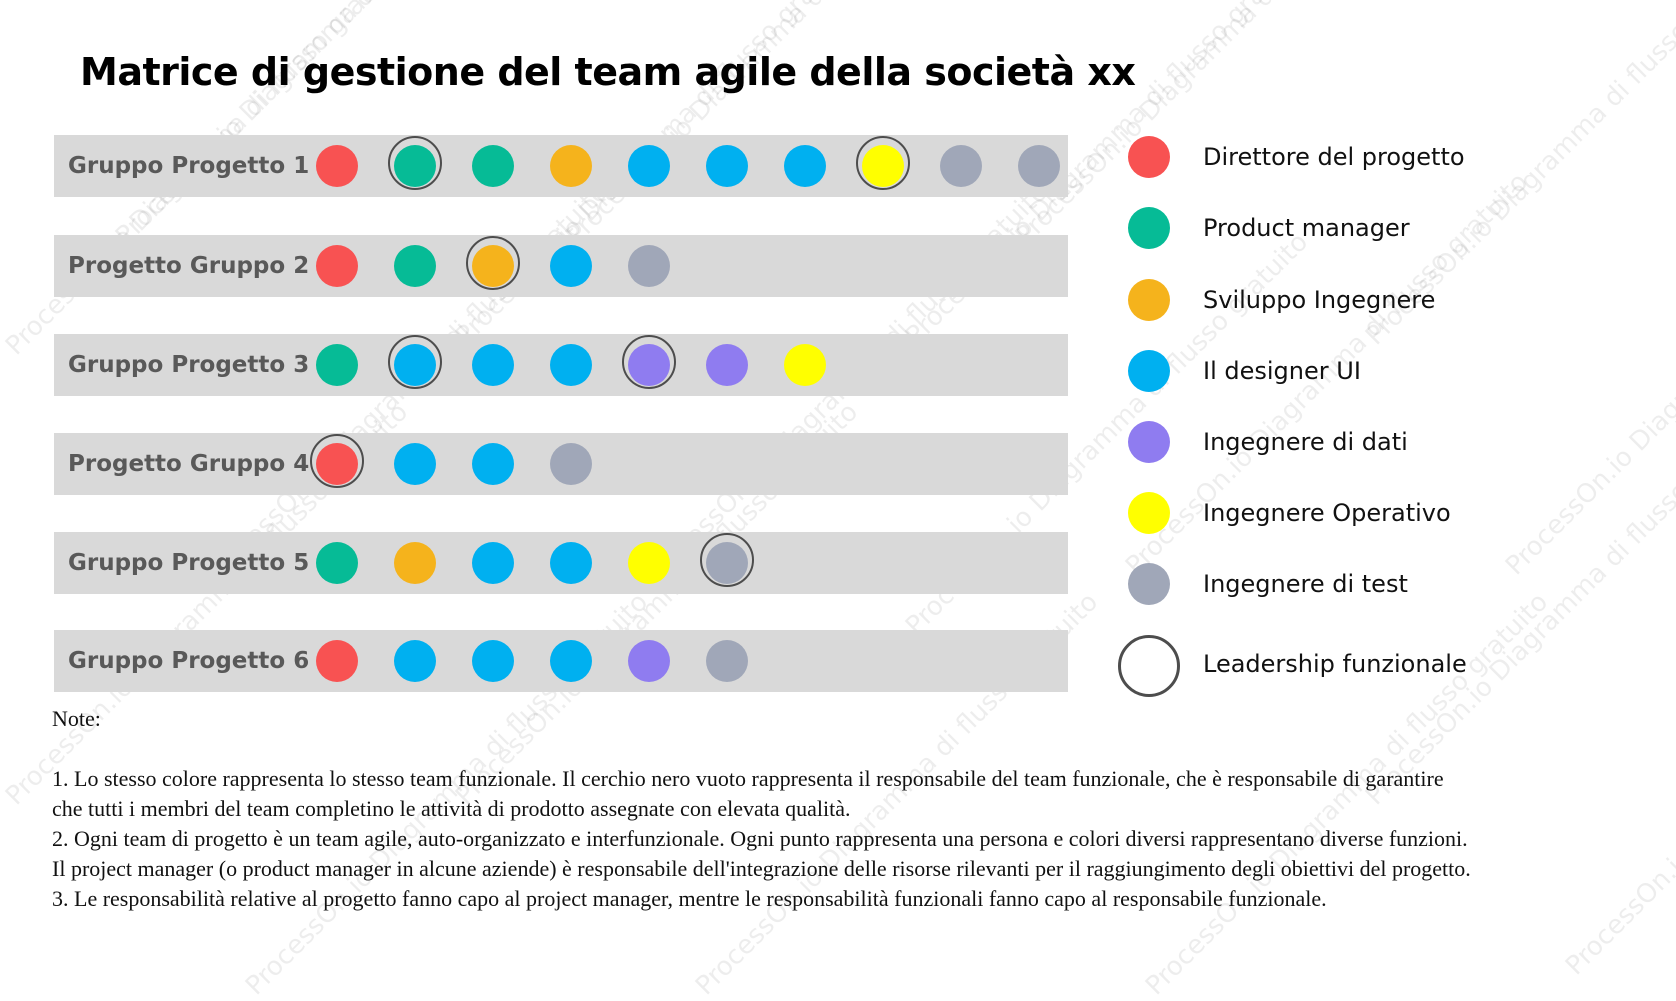 Image resolution: width=1676 pixels, height=1001 pixels. I want to click on legend-label: Ingegnere Operativo, so click(1327, 513).